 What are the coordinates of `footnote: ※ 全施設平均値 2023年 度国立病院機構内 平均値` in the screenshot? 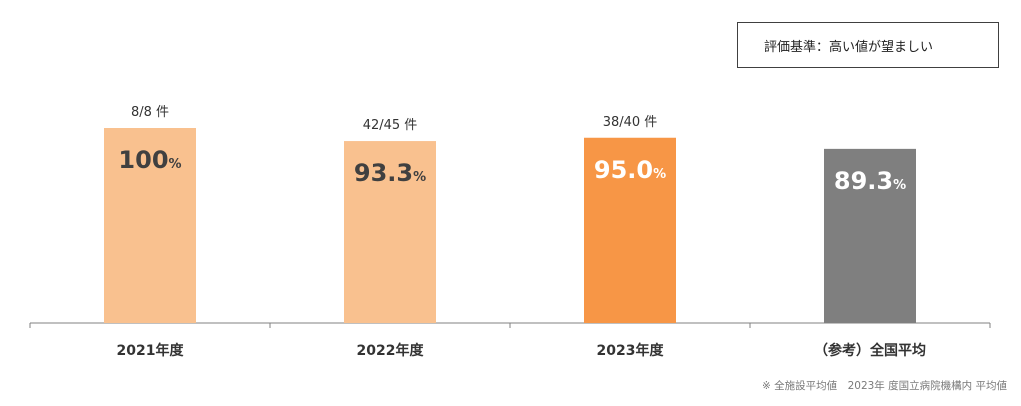 It's located at (884, 386).